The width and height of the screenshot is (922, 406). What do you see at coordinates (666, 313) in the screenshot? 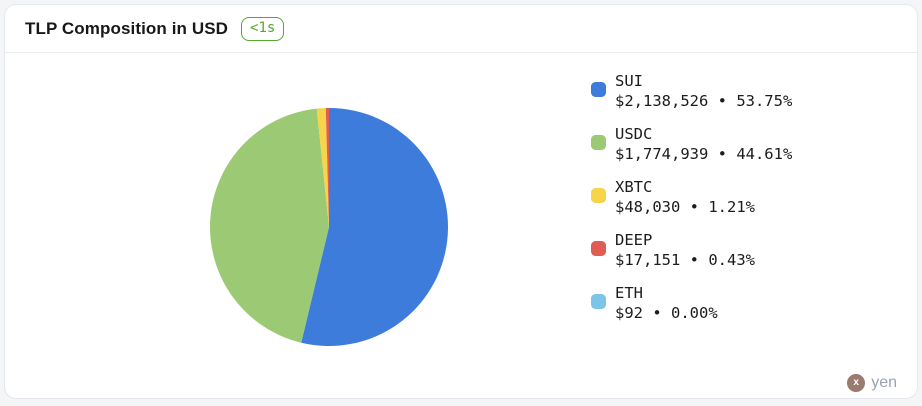
I see `legend-value: $92 • 0.00%` at bounding box center [666, 313].